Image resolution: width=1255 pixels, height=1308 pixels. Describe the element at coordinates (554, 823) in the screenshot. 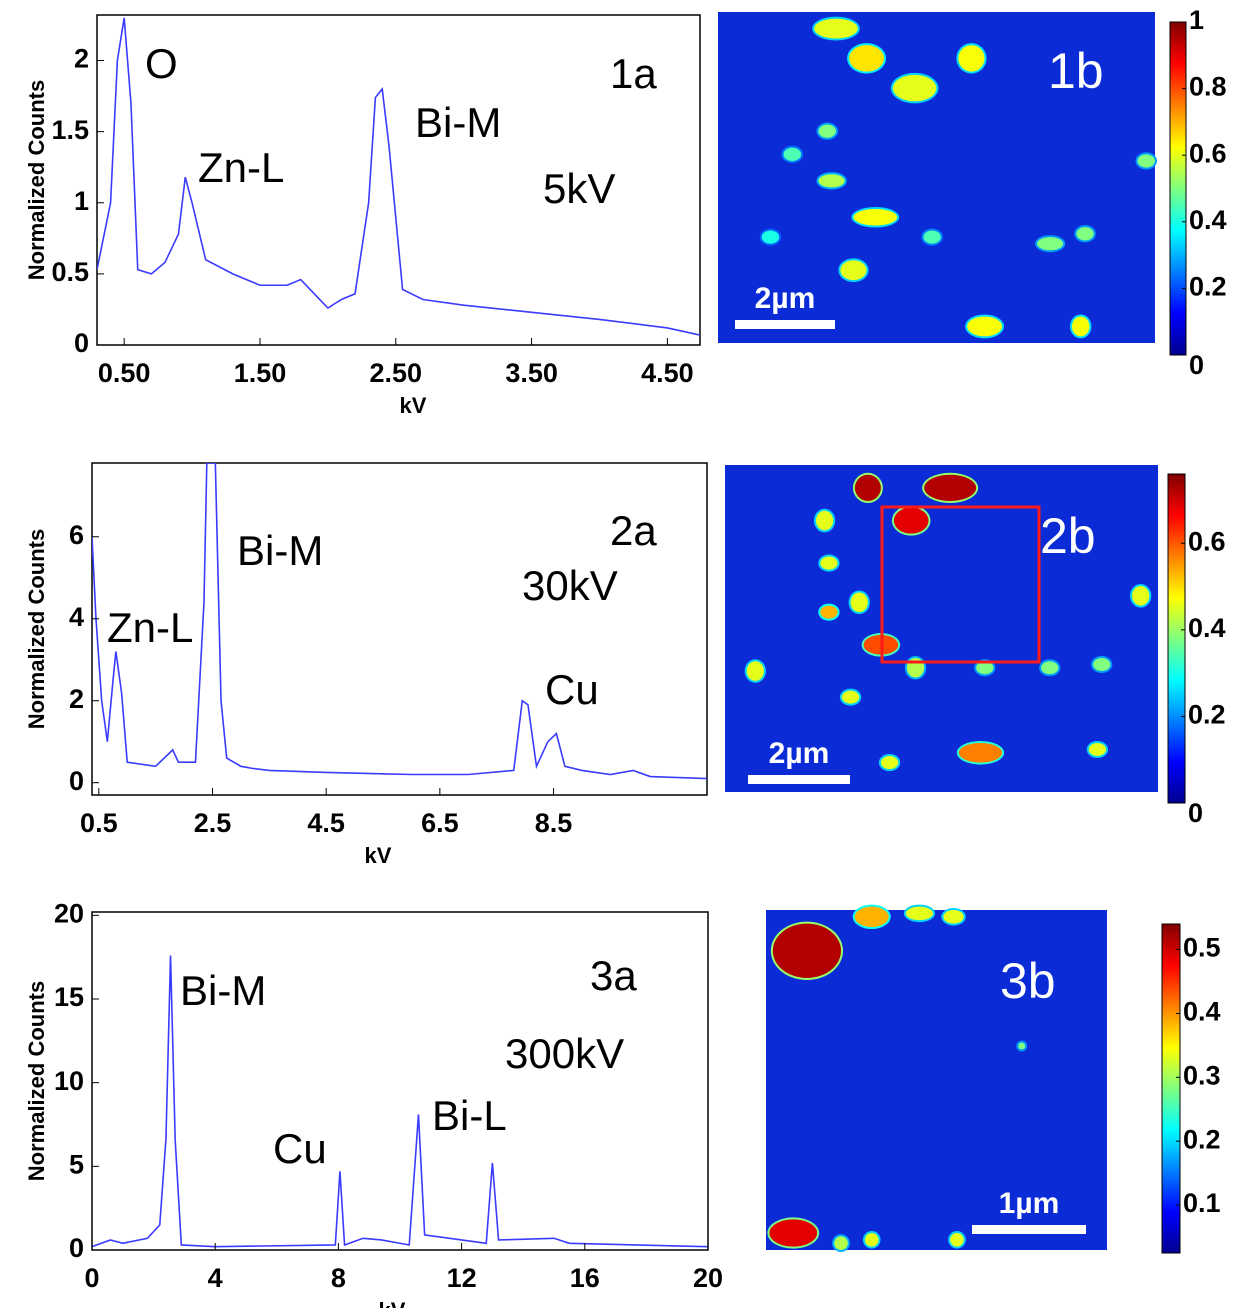

I see `x-tick-label: 8.5` at that location.